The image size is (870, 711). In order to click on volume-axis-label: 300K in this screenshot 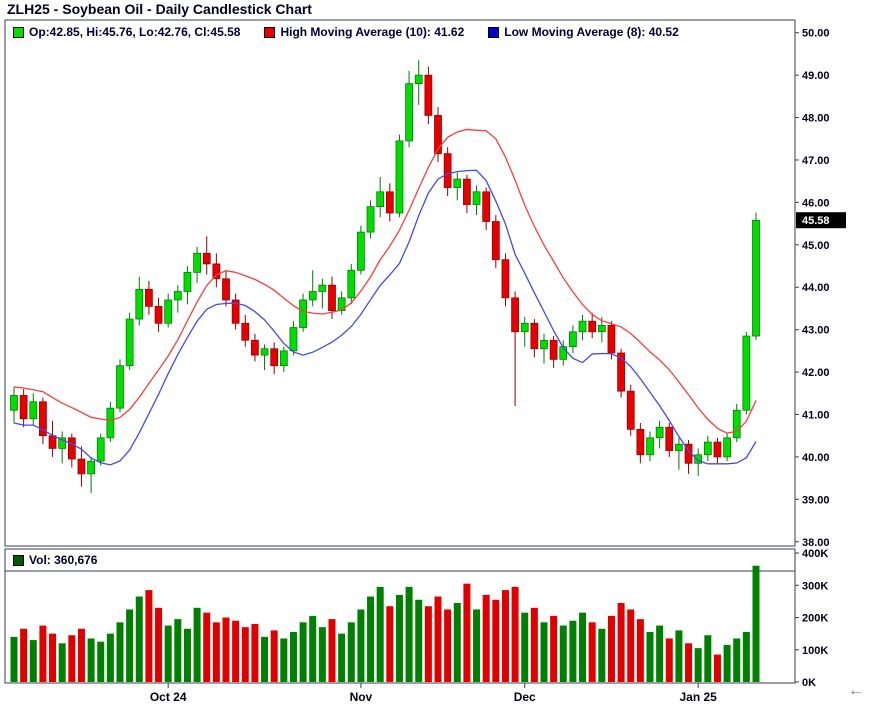, I will do `click(815, 586)`.